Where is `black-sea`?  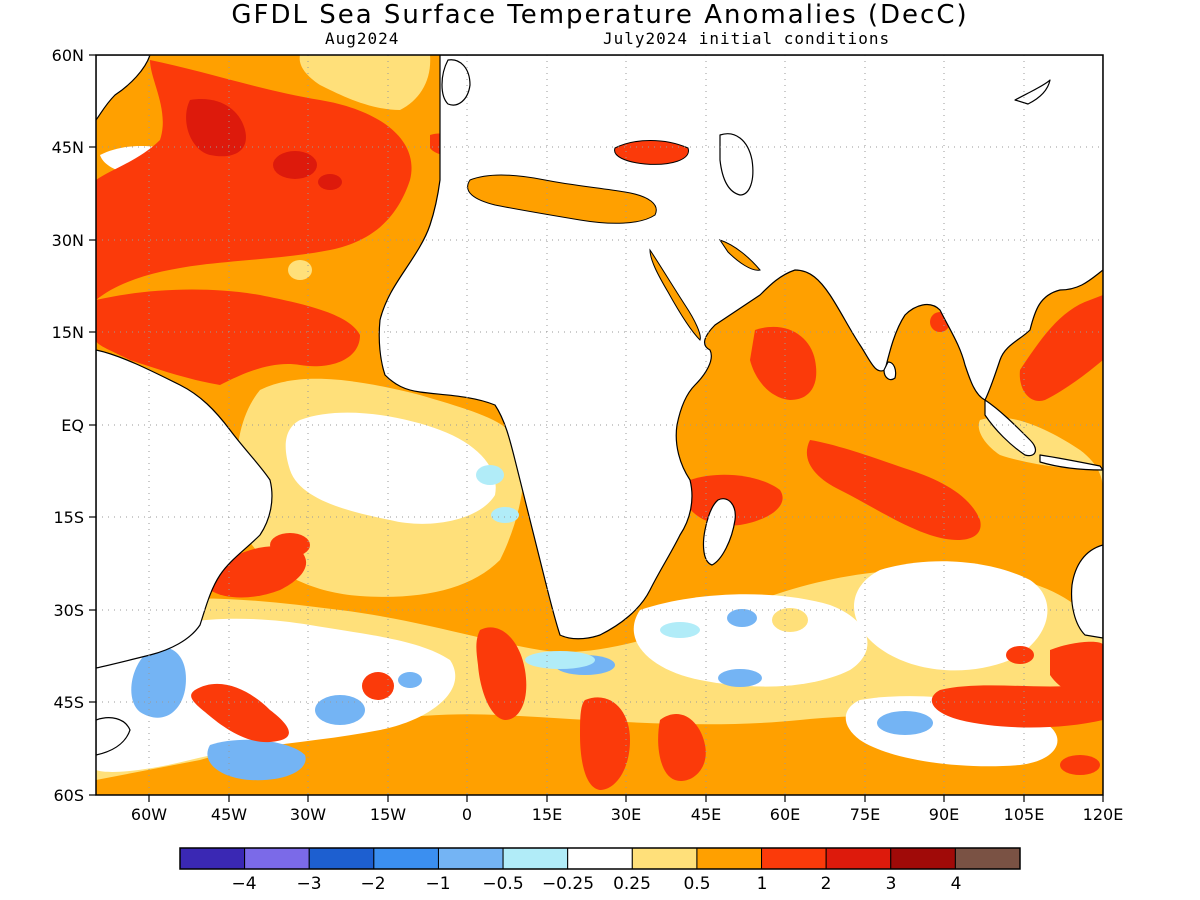
black-sea is located at coordinates (651, 152).